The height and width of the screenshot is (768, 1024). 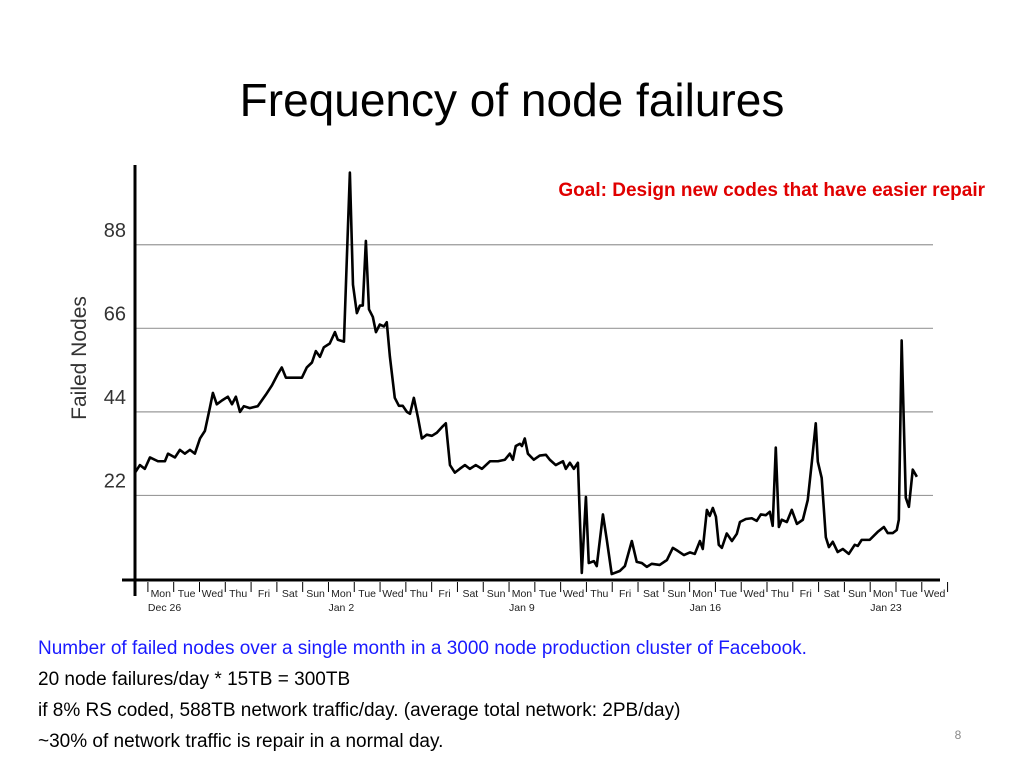 I want to click on x-date-label: Jan 2, so click(x=341, y=608).